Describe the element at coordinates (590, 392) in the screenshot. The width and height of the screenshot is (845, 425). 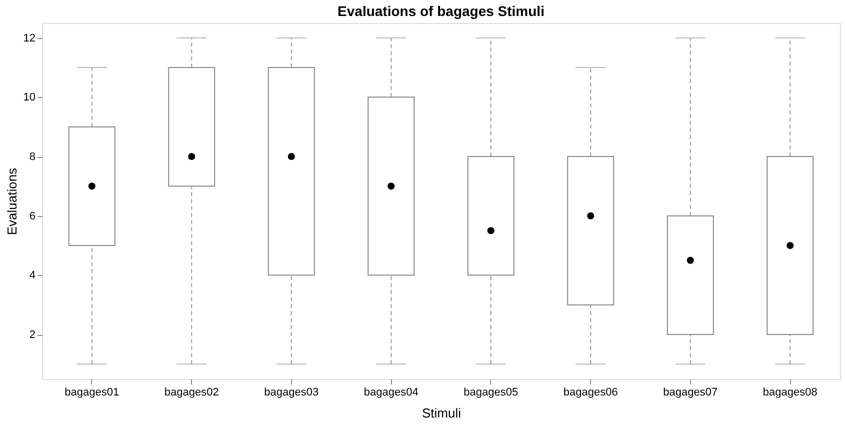
I see `x-tick-label: bagages06` at that location.